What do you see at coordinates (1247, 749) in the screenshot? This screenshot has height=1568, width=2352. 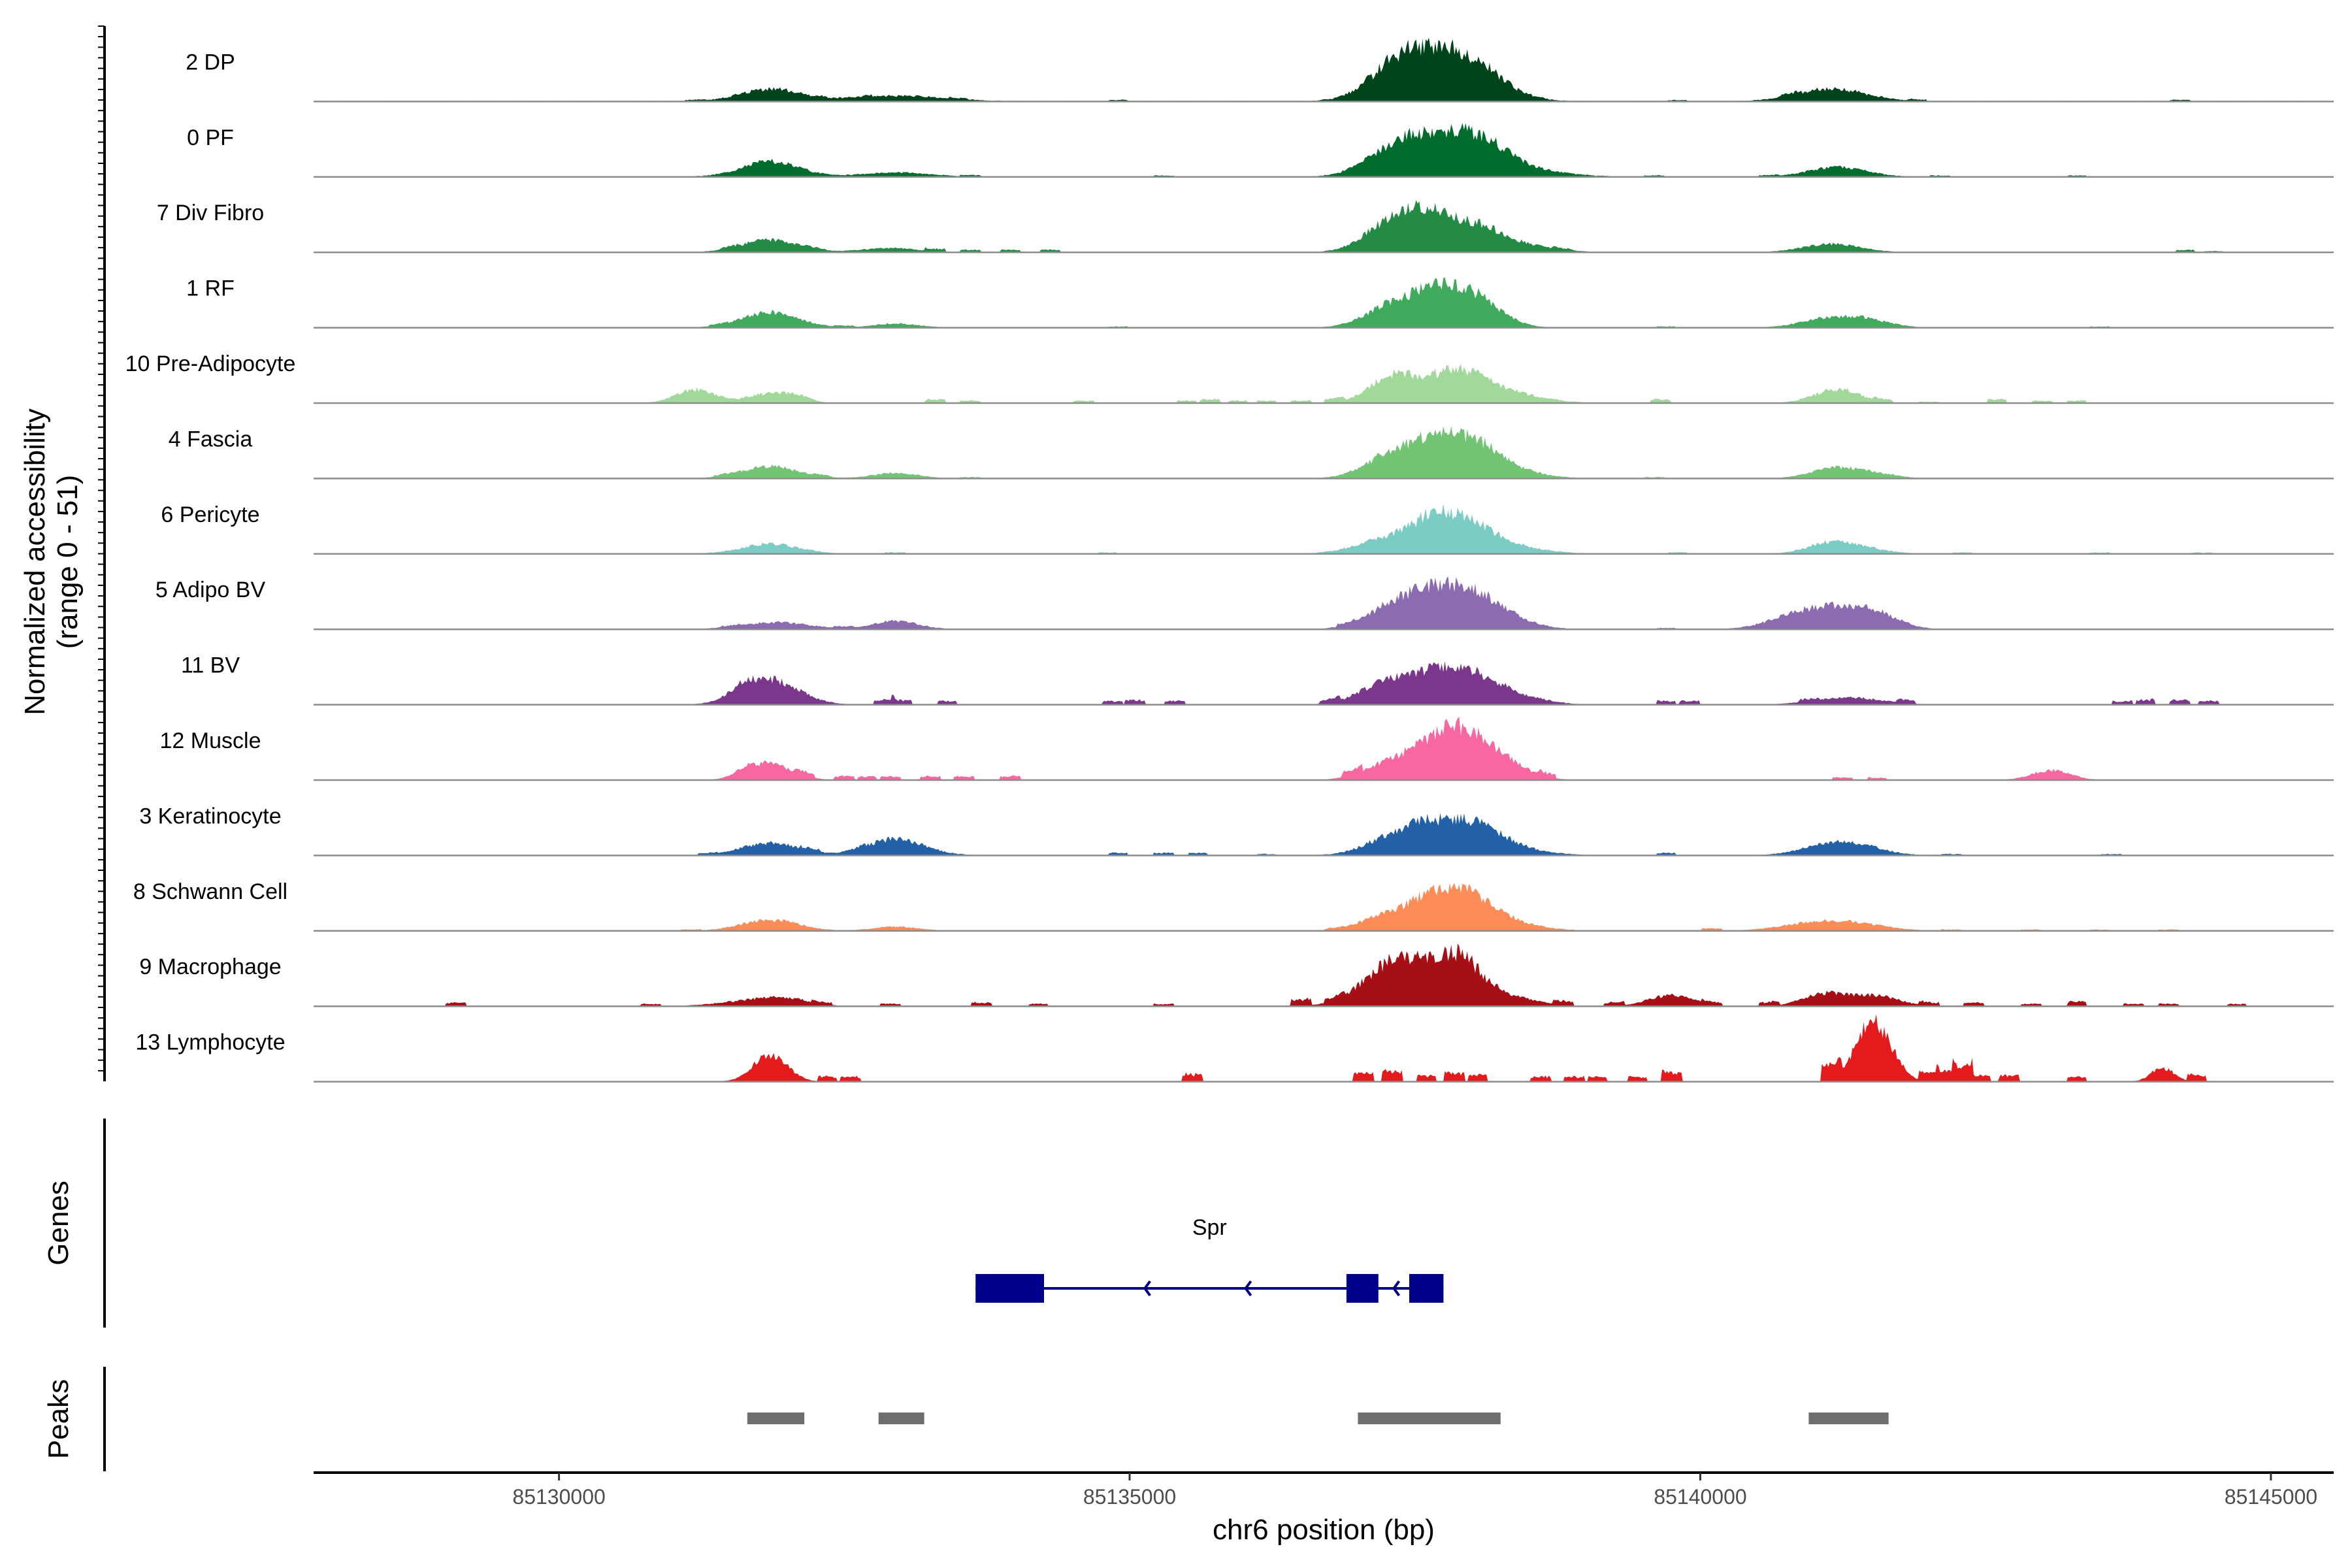 I see `coverage-track: 12 Muscle` at bounding box center [1247, 749].